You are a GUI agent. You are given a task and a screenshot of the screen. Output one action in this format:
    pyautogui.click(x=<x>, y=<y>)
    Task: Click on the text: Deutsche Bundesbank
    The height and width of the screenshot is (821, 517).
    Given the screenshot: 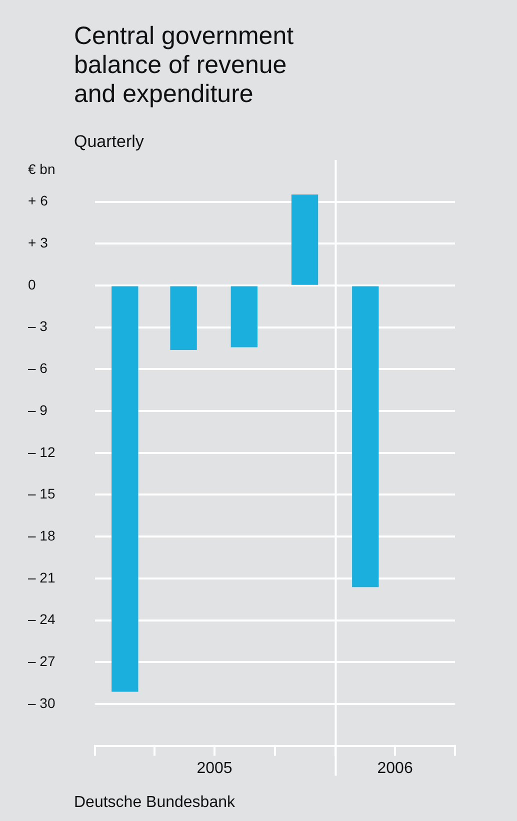 What is the action you would take?
    pyautogui.click(x=154, y=803)
    